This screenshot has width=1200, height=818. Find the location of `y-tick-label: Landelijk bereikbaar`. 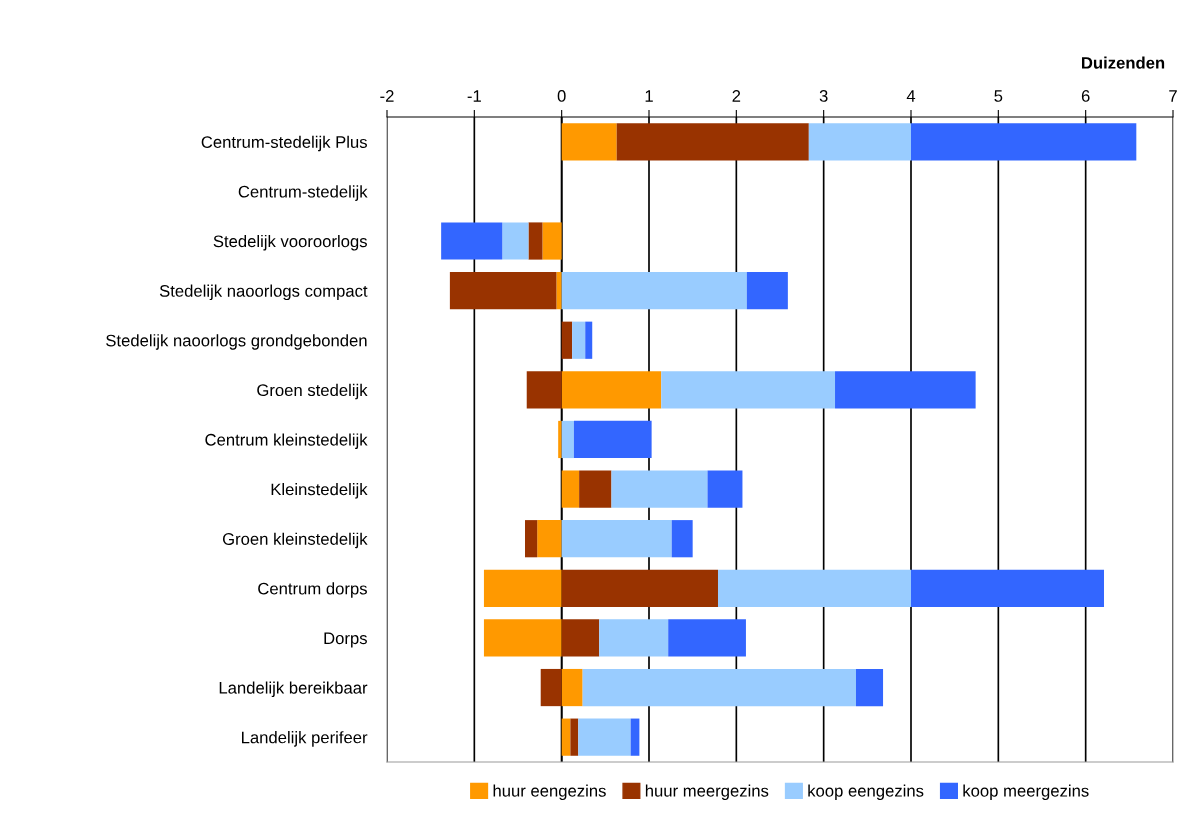

y-tick-label: Landelijk bereikbaar is located at coordinates (293, 689).